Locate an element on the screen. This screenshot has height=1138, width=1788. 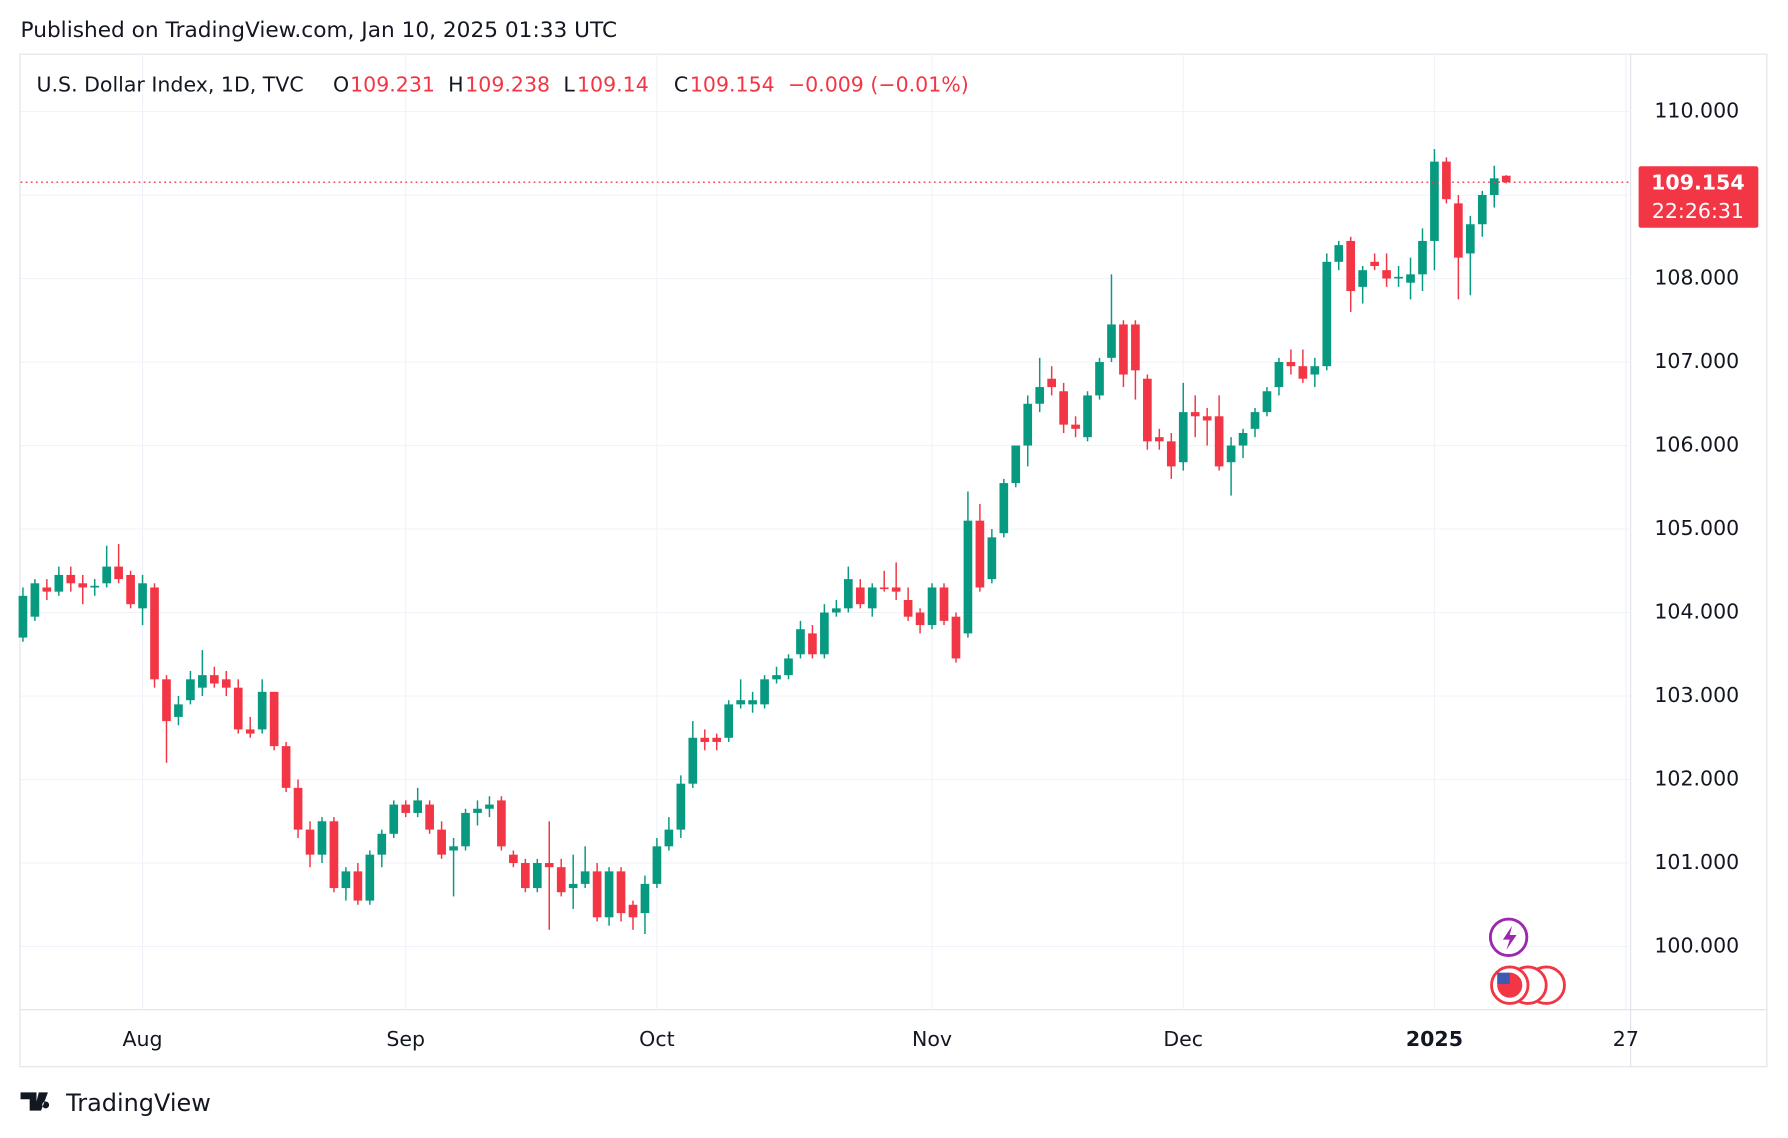
y-tick-label: 104.000 is located at coordinates (1696, 612).